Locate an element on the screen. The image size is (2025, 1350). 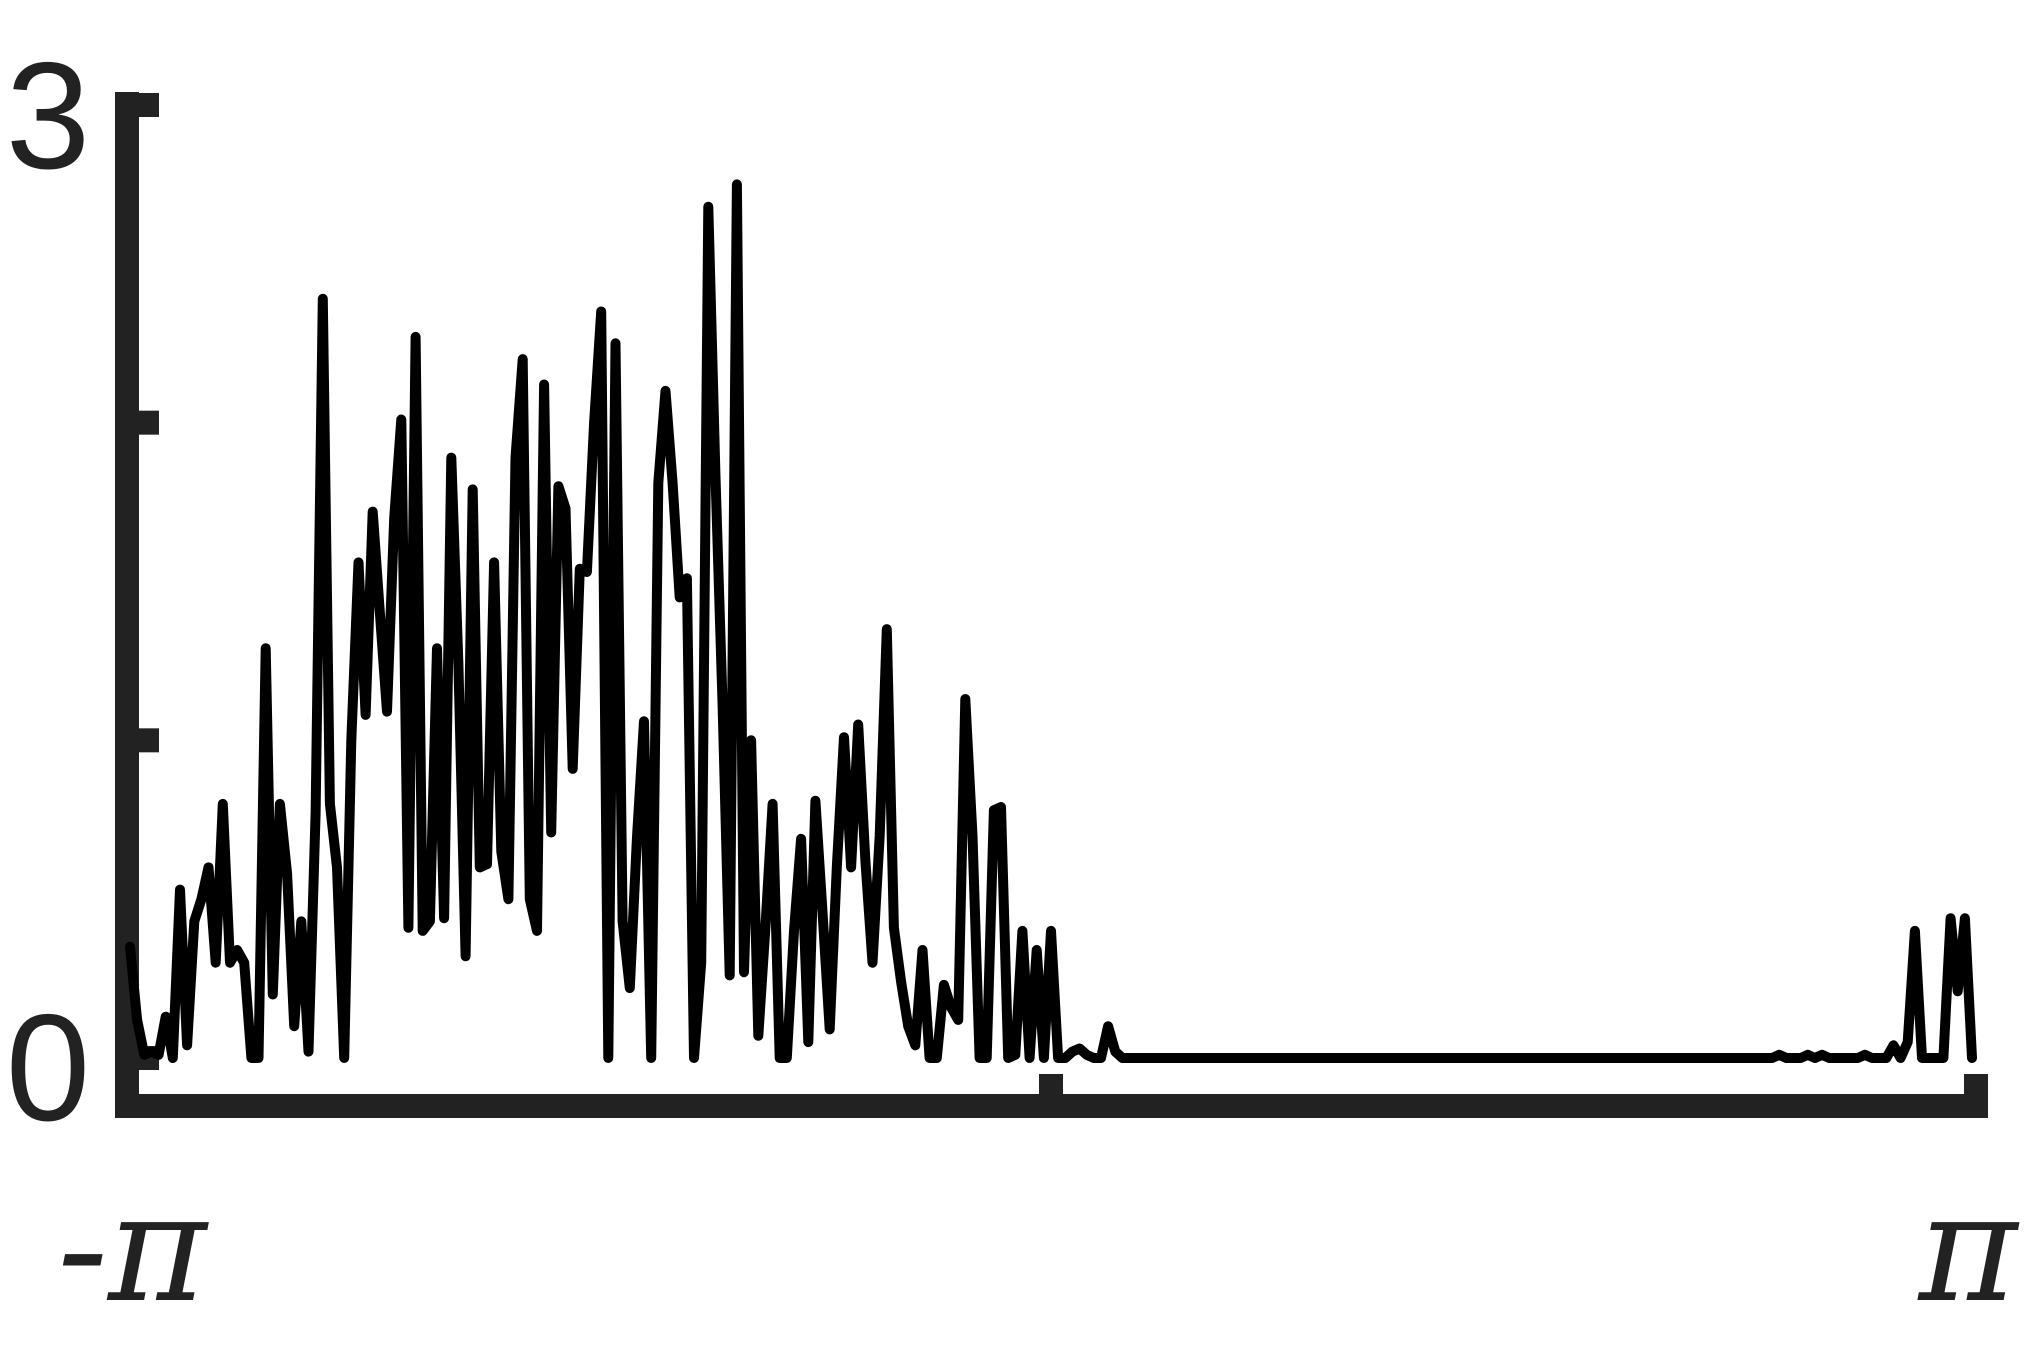
x-tick-label-neg-pi: -π is located at coordinates (133, 1249).